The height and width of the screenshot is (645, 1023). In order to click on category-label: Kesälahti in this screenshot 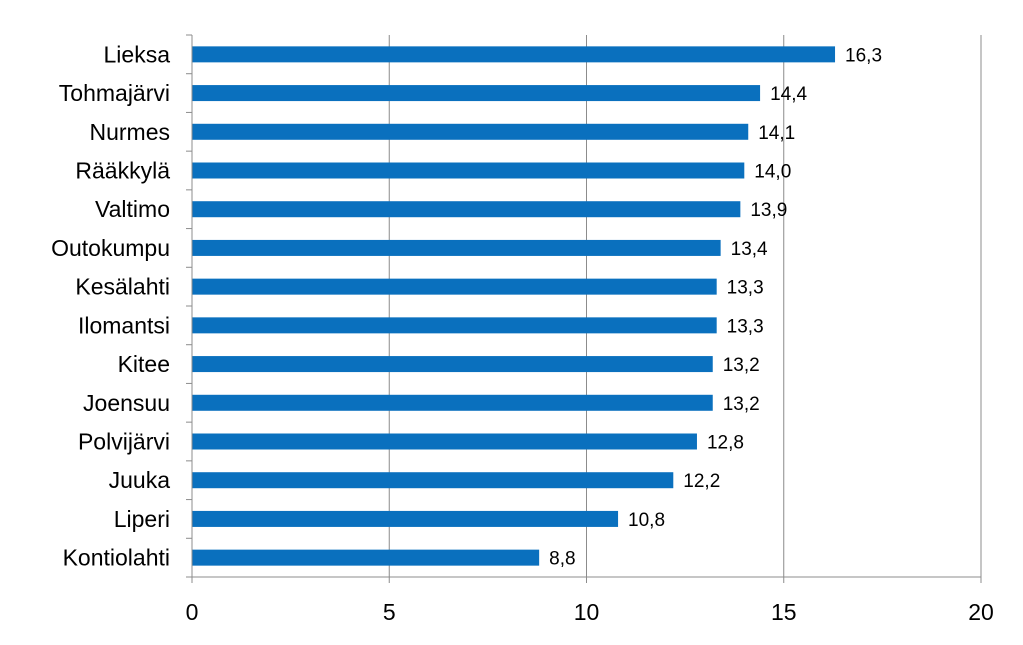, I will do `click(122, 287)`.